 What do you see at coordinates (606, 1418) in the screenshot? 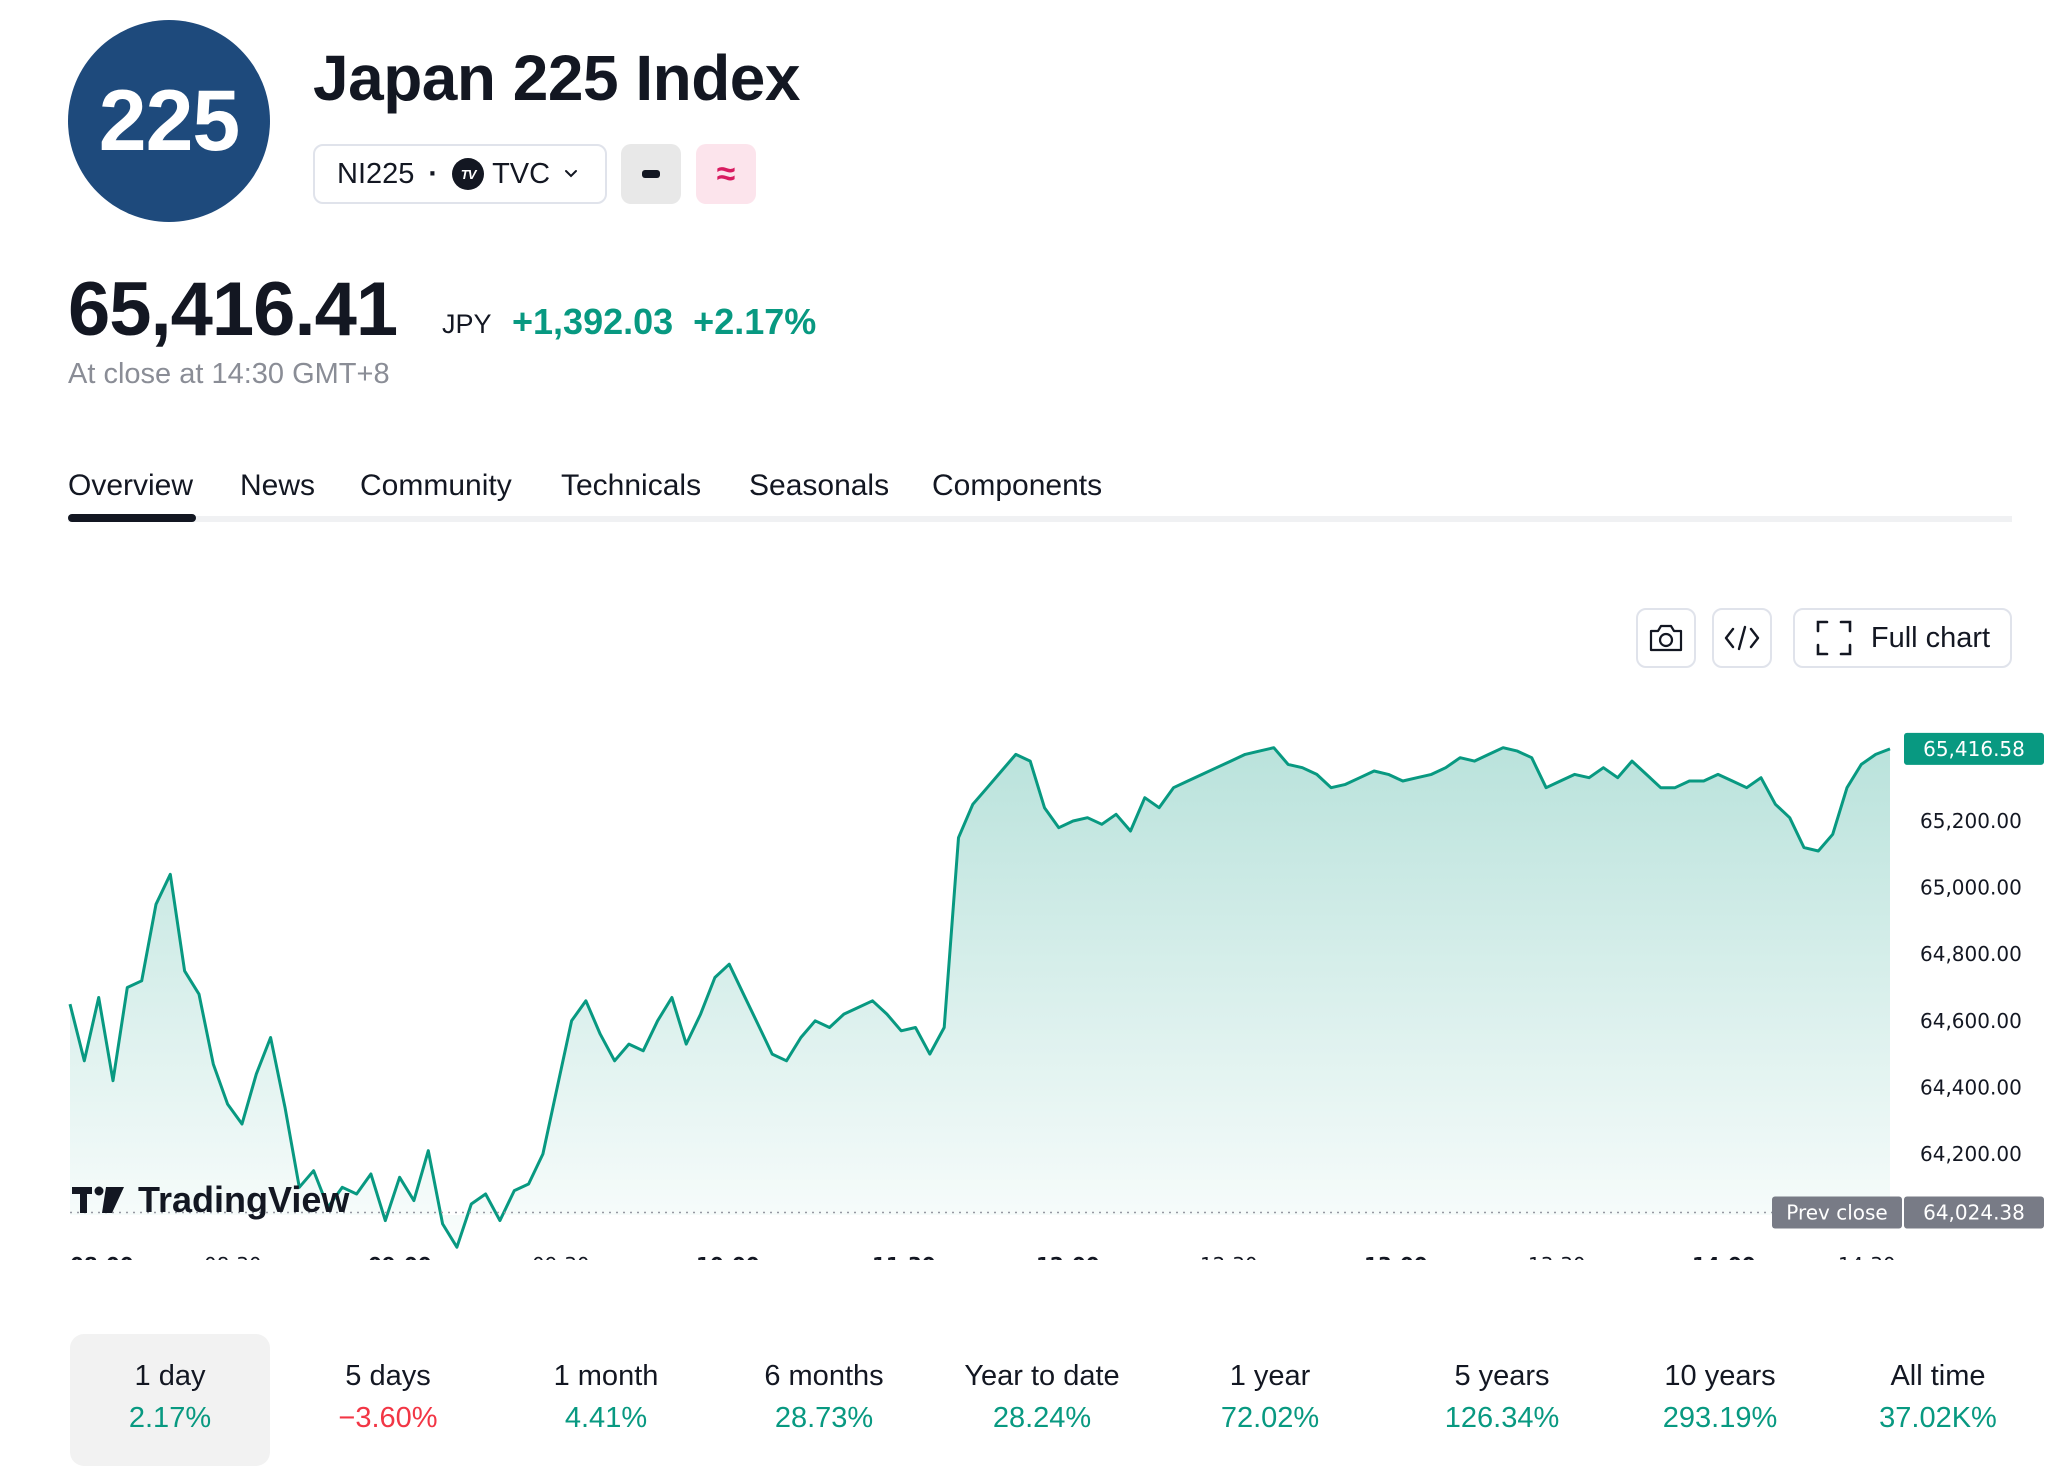
I see `period-change: 4.41%` at bounding box center [606, 1418].